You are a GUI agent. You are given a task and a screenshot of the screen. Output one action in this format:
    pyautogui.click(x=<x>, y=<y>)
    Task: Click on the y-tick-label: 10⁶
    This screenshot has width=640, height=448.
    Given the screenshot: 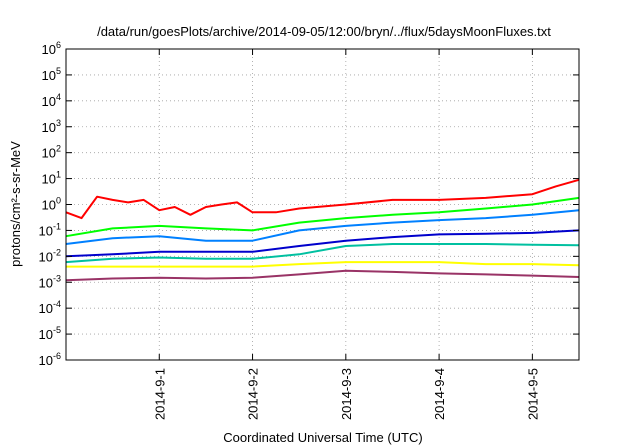 What is the action you would take?
    pyautogui.click(x=51, y=48)
    